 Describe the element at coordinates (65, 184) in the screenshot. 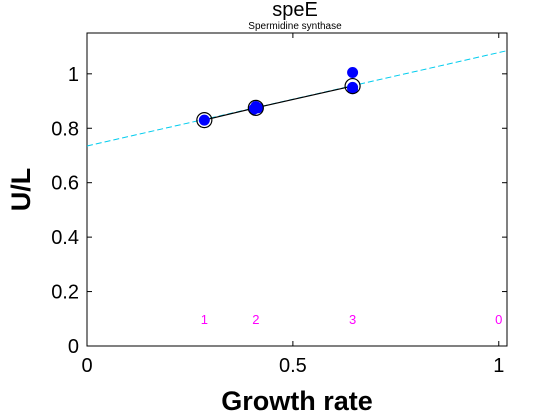

I see `y-tick-label: 0.6` at that location.